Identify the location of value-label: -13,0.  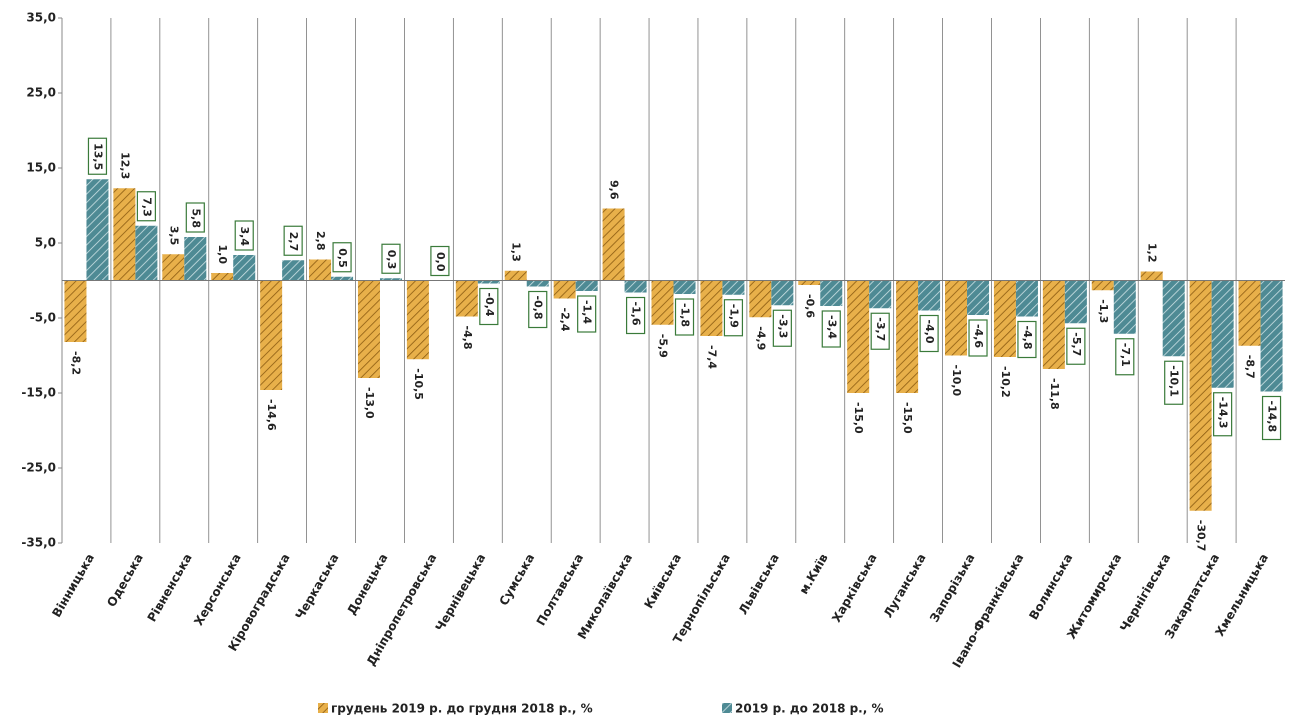
(369, 403).